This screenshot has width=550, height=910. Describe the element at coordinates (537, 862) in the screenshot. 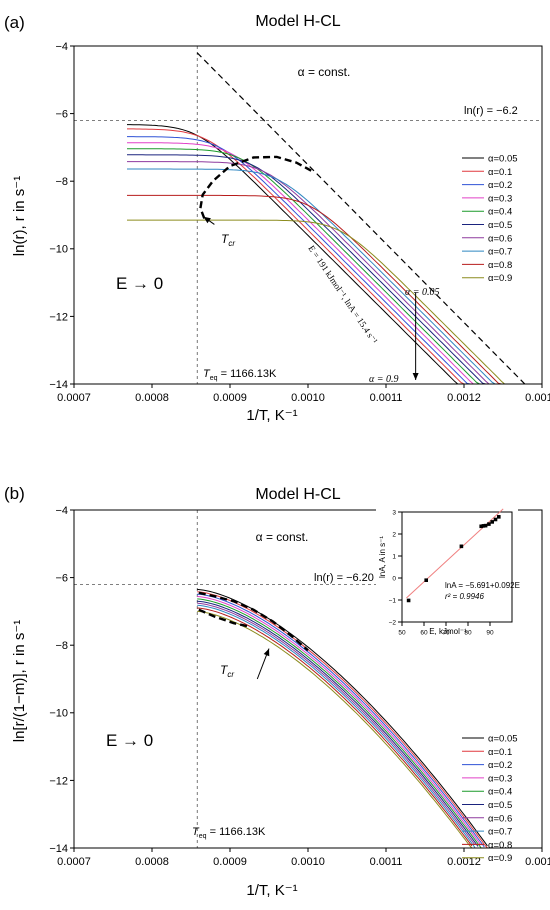

I see `panel-b-xtick-label: 0.0013` at that location.